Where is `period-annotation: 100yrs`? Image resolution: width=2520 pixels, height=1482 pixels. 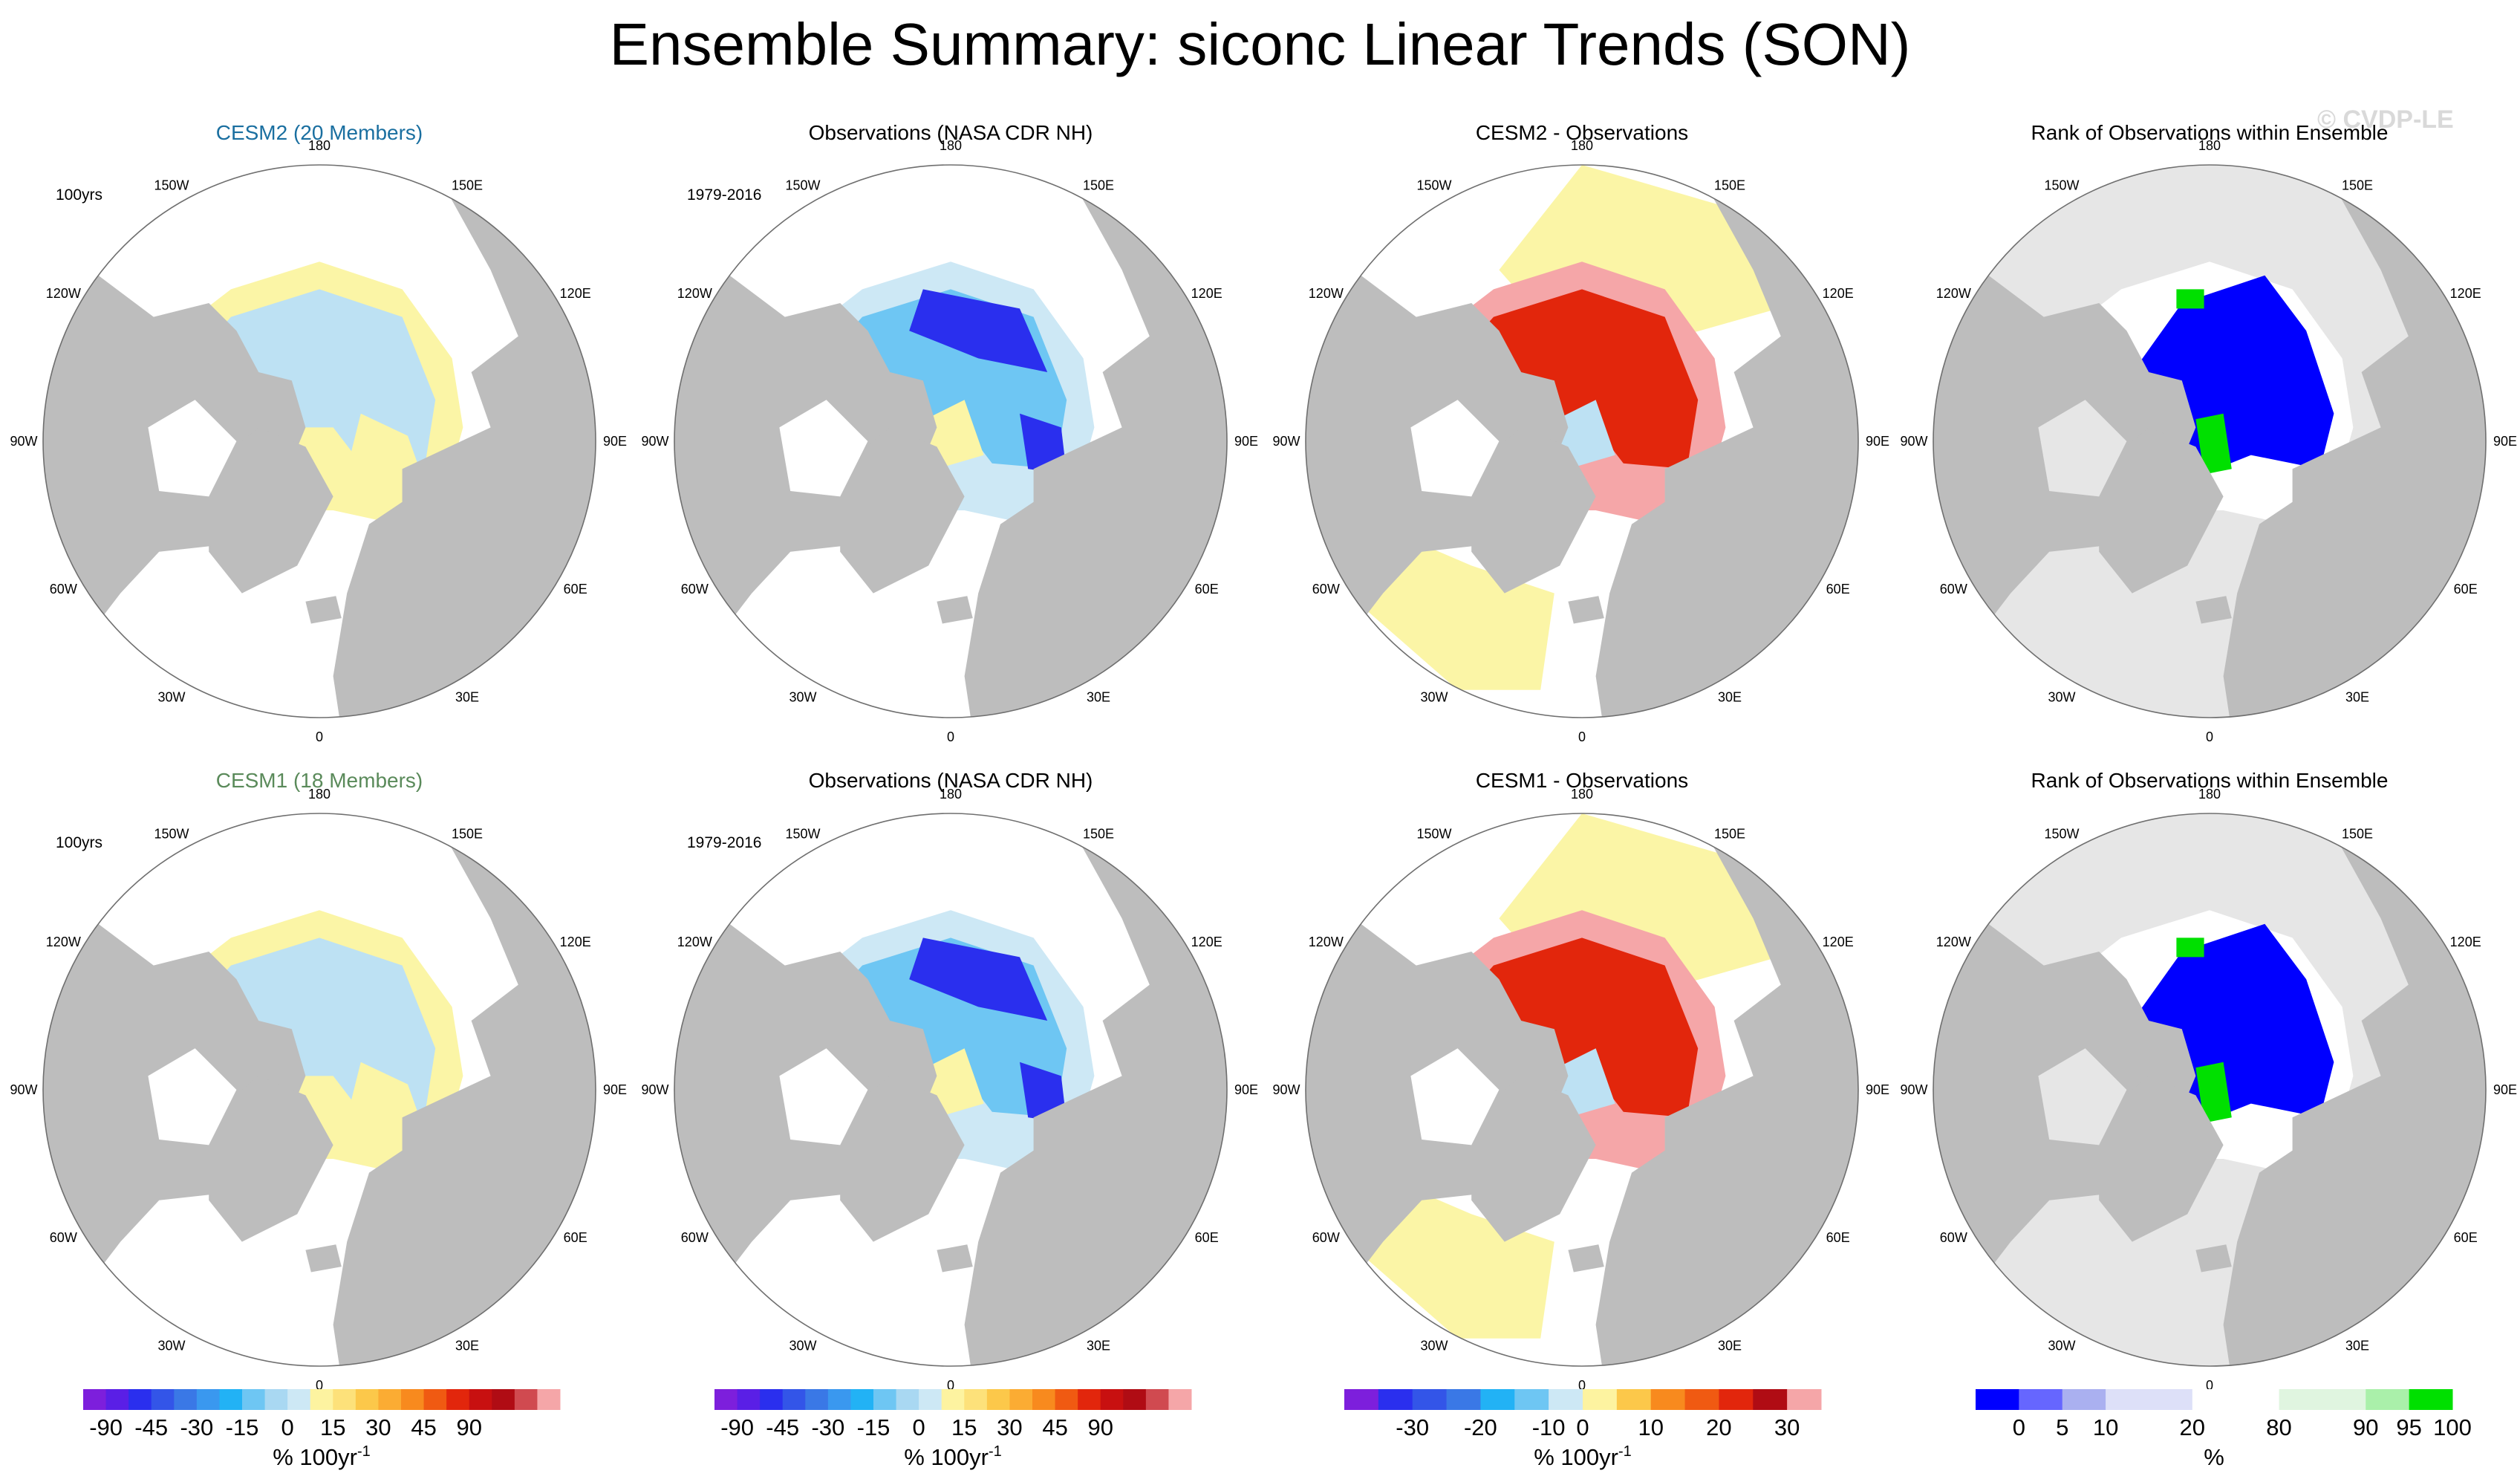
period-annotation: 100yrs is located at coordinates (80, 843).